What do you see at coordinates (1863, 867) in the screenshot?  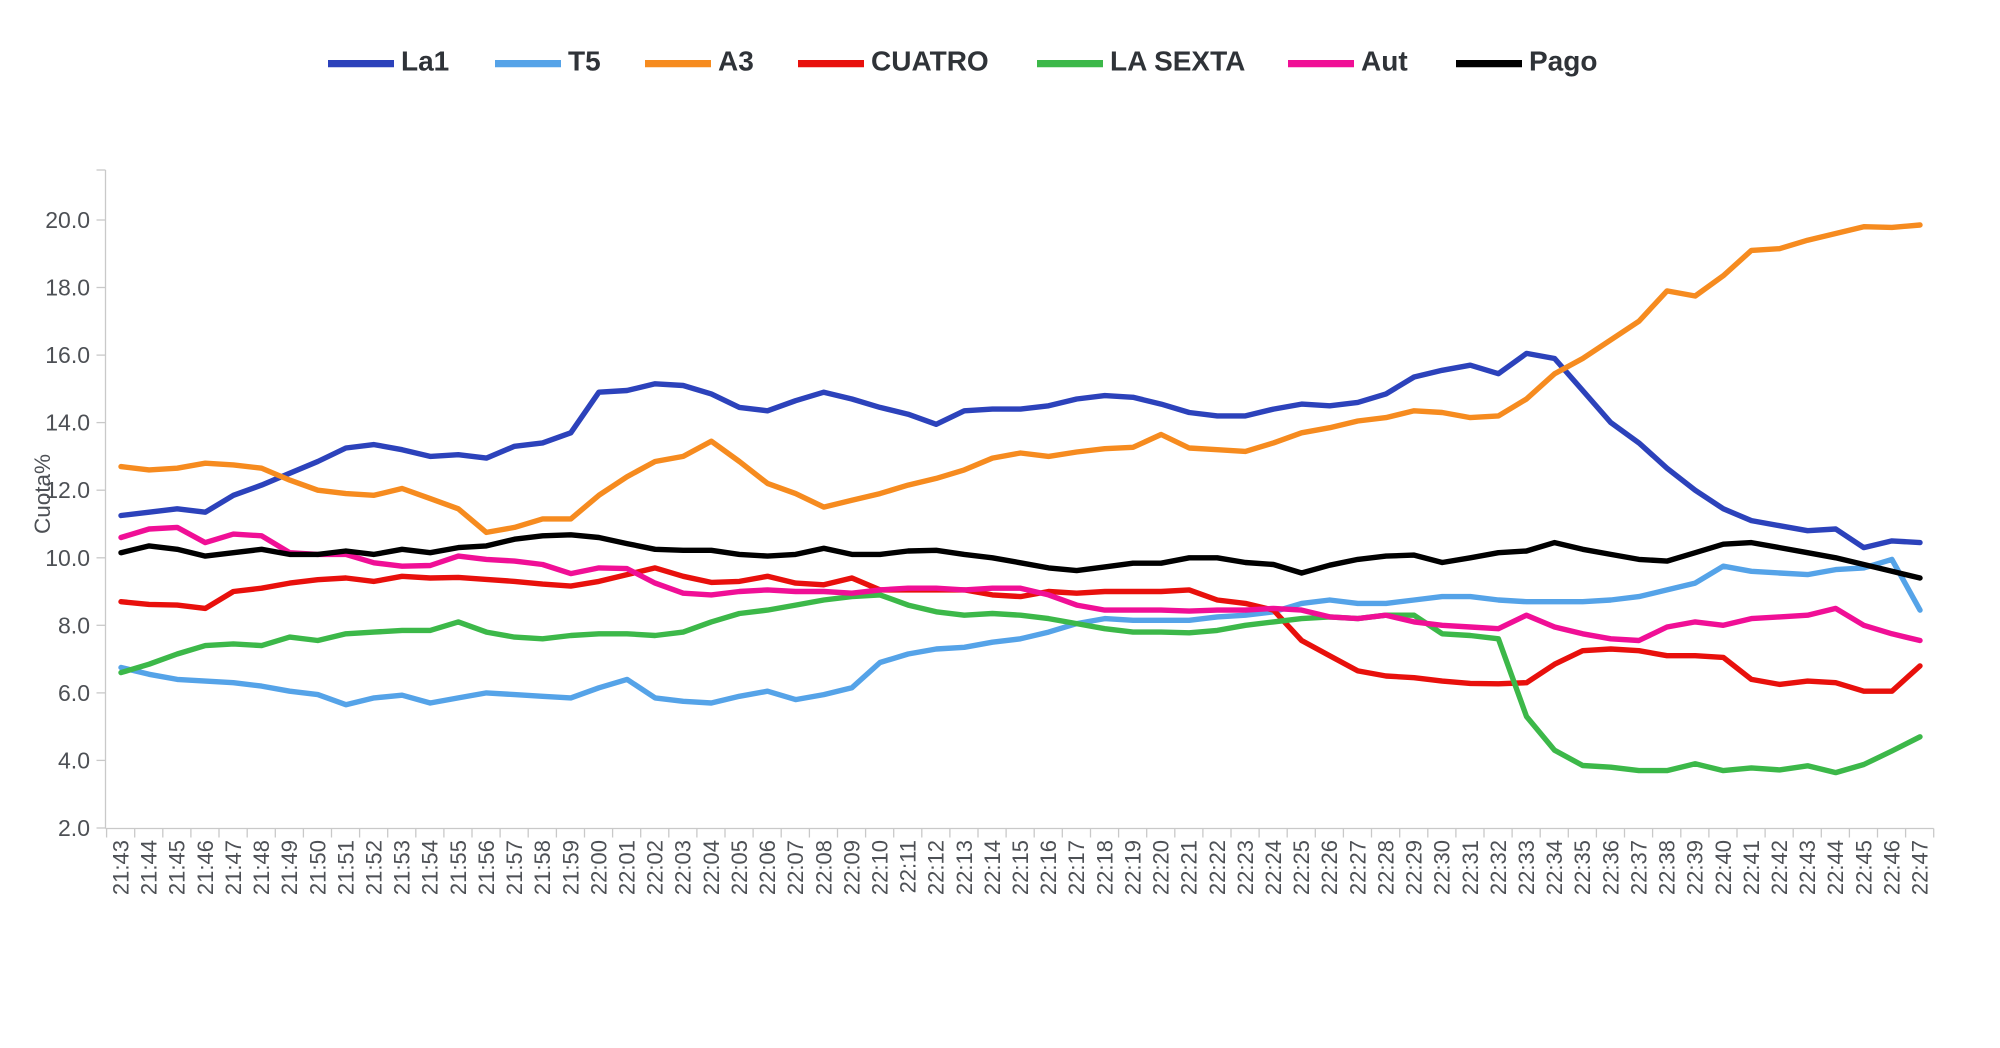 I see `svg-text: 22:45` at bounding box center [1863, 867].